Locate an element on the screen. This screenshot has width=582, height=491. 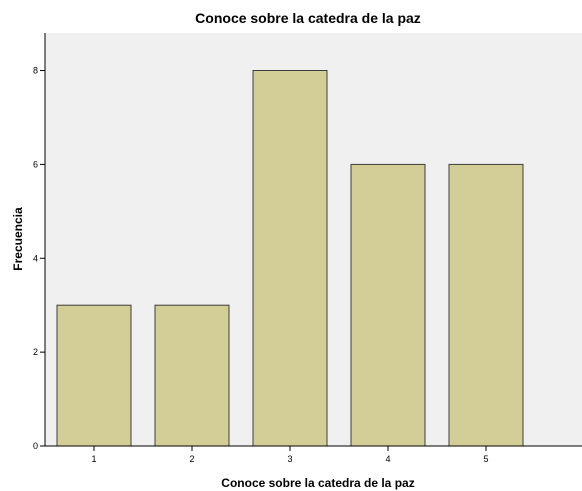
y-axis-label: Frecuencia is located at coordinates (18, 239).